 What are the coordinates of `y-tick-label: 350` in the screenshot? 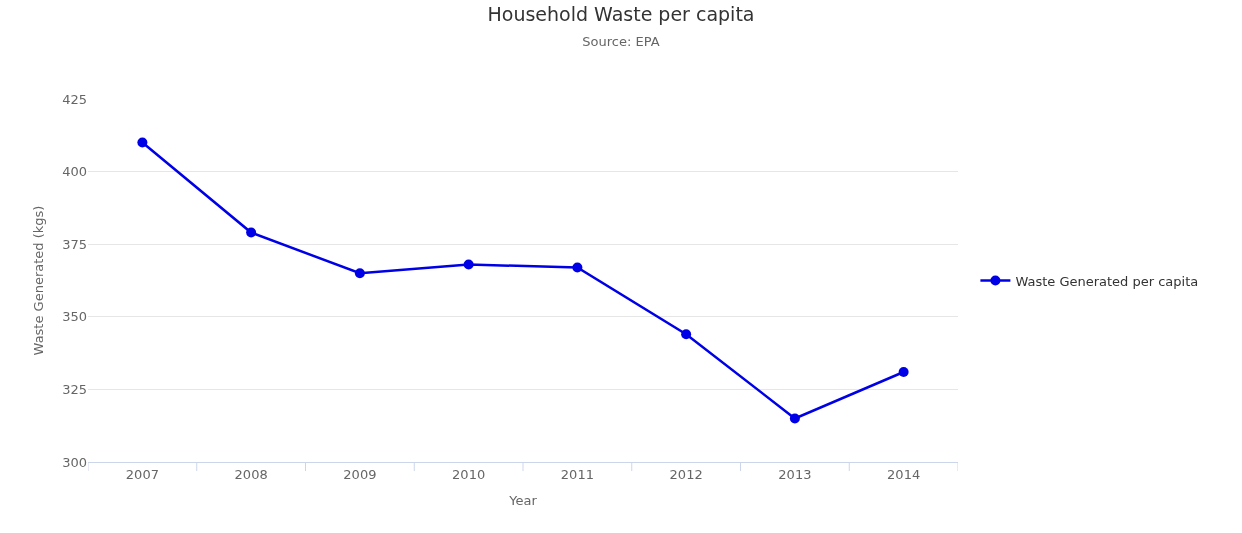 It's located at (74, 317).